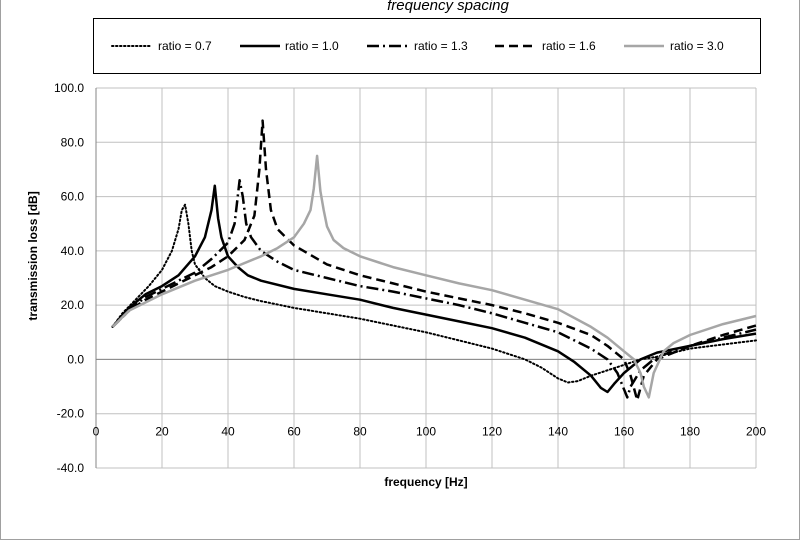 Image resolution: width=800 pixels, height=540 pixels. What do you see at coordinates (697, 46) in the screenshot?
I see `legend-label-4: ratio = 3.0` at bounding box center [697, 46].